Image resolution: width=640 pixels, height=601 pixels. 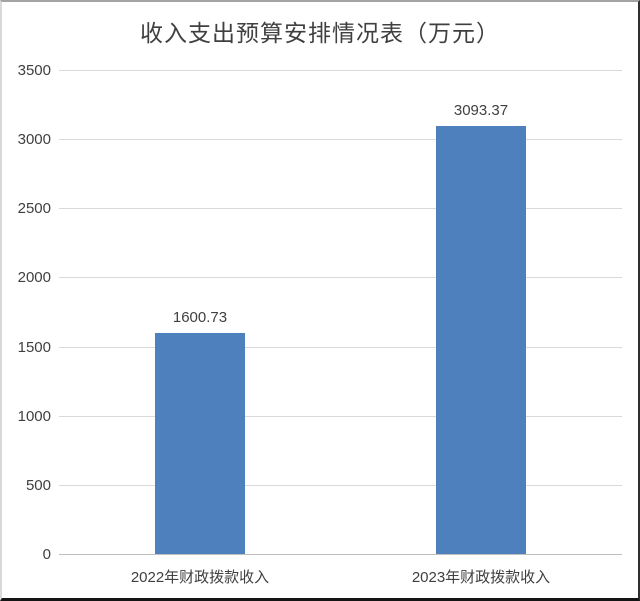 What do you see at coordinates (34, 416) in the screenshot?
I see `y-axis-tick-label: 1000` at bounding box center [34, 416].